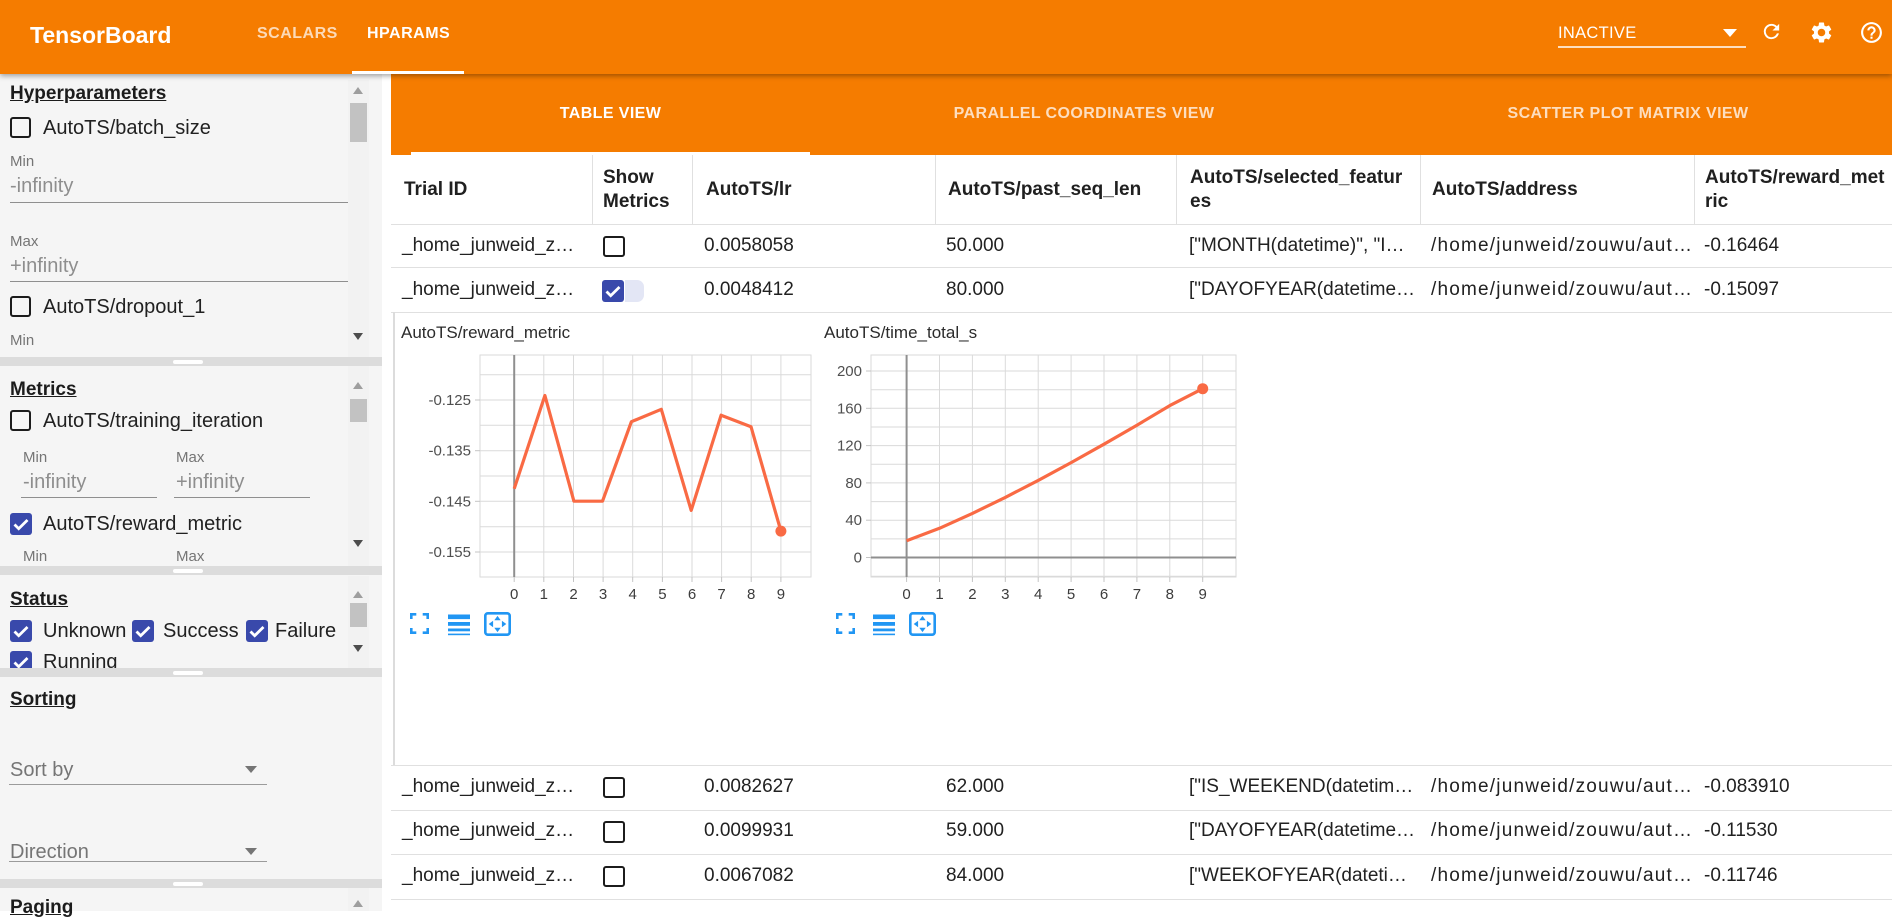 The height and width of the screenshot is (919, 1892). Describe the element at coordinates (449, 552) in the screenshot. I see `svg-text: -0.155` at that location.